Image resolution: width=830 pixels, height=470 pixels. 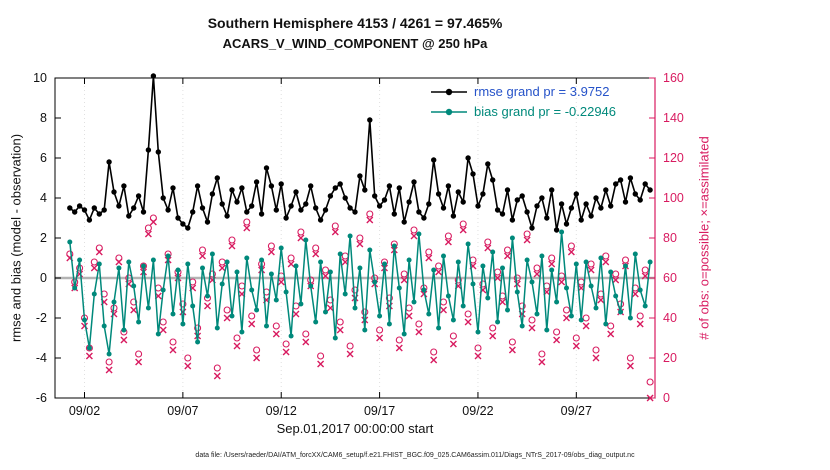 I want to click on svg-text: 20, so click(x=670, y=358).